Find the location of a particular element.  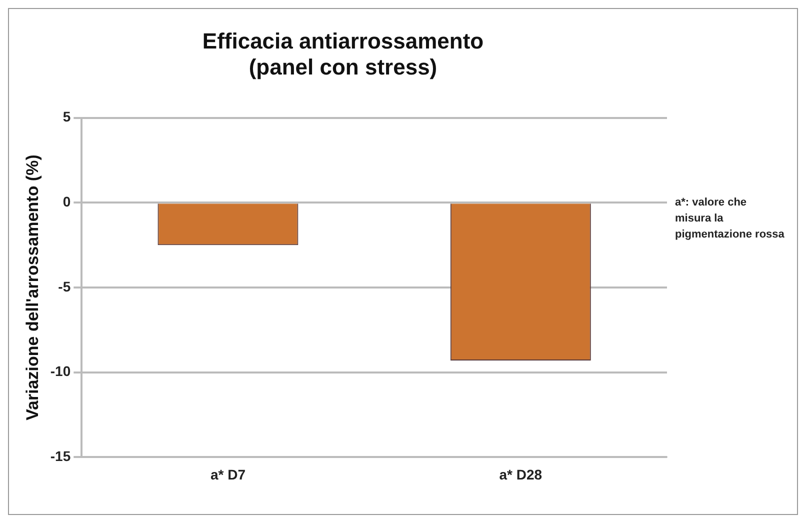

text: (panel con stress) is located at coordinates (343, 67).